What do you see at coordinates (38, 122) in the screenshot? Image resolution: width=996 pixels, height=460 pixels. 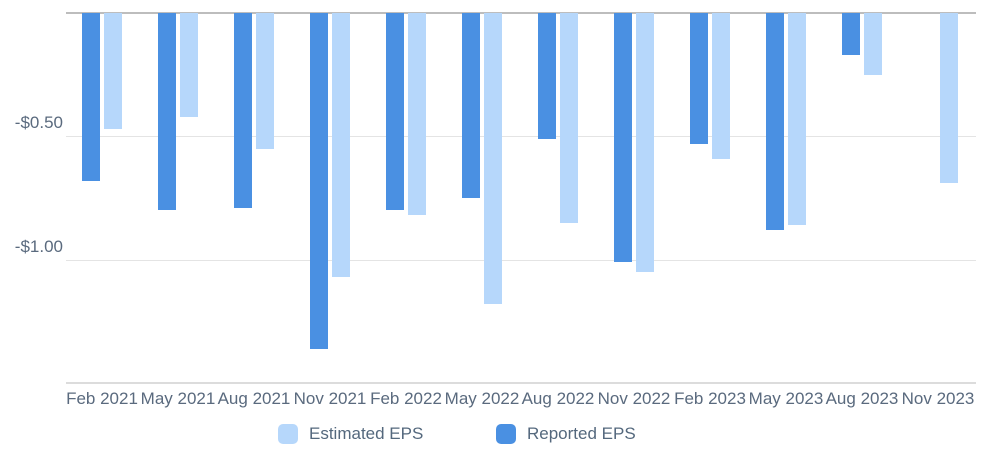 I see `y-axis-tick-label: -$0.50` at bounding box center [38, 122].